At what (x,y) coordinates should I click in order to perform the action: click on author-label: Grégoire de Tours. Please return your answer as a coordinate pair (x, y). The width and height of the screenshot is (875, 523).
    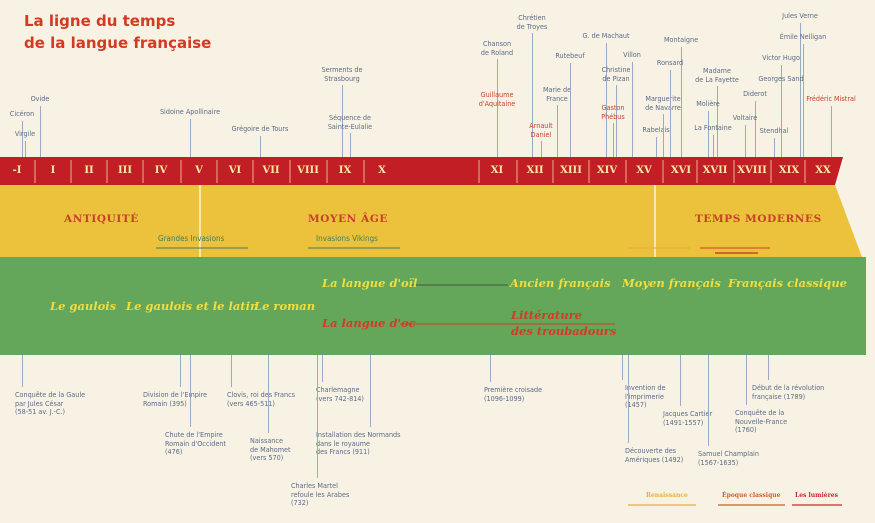
    Looking at the image, I should click on (260, 128).